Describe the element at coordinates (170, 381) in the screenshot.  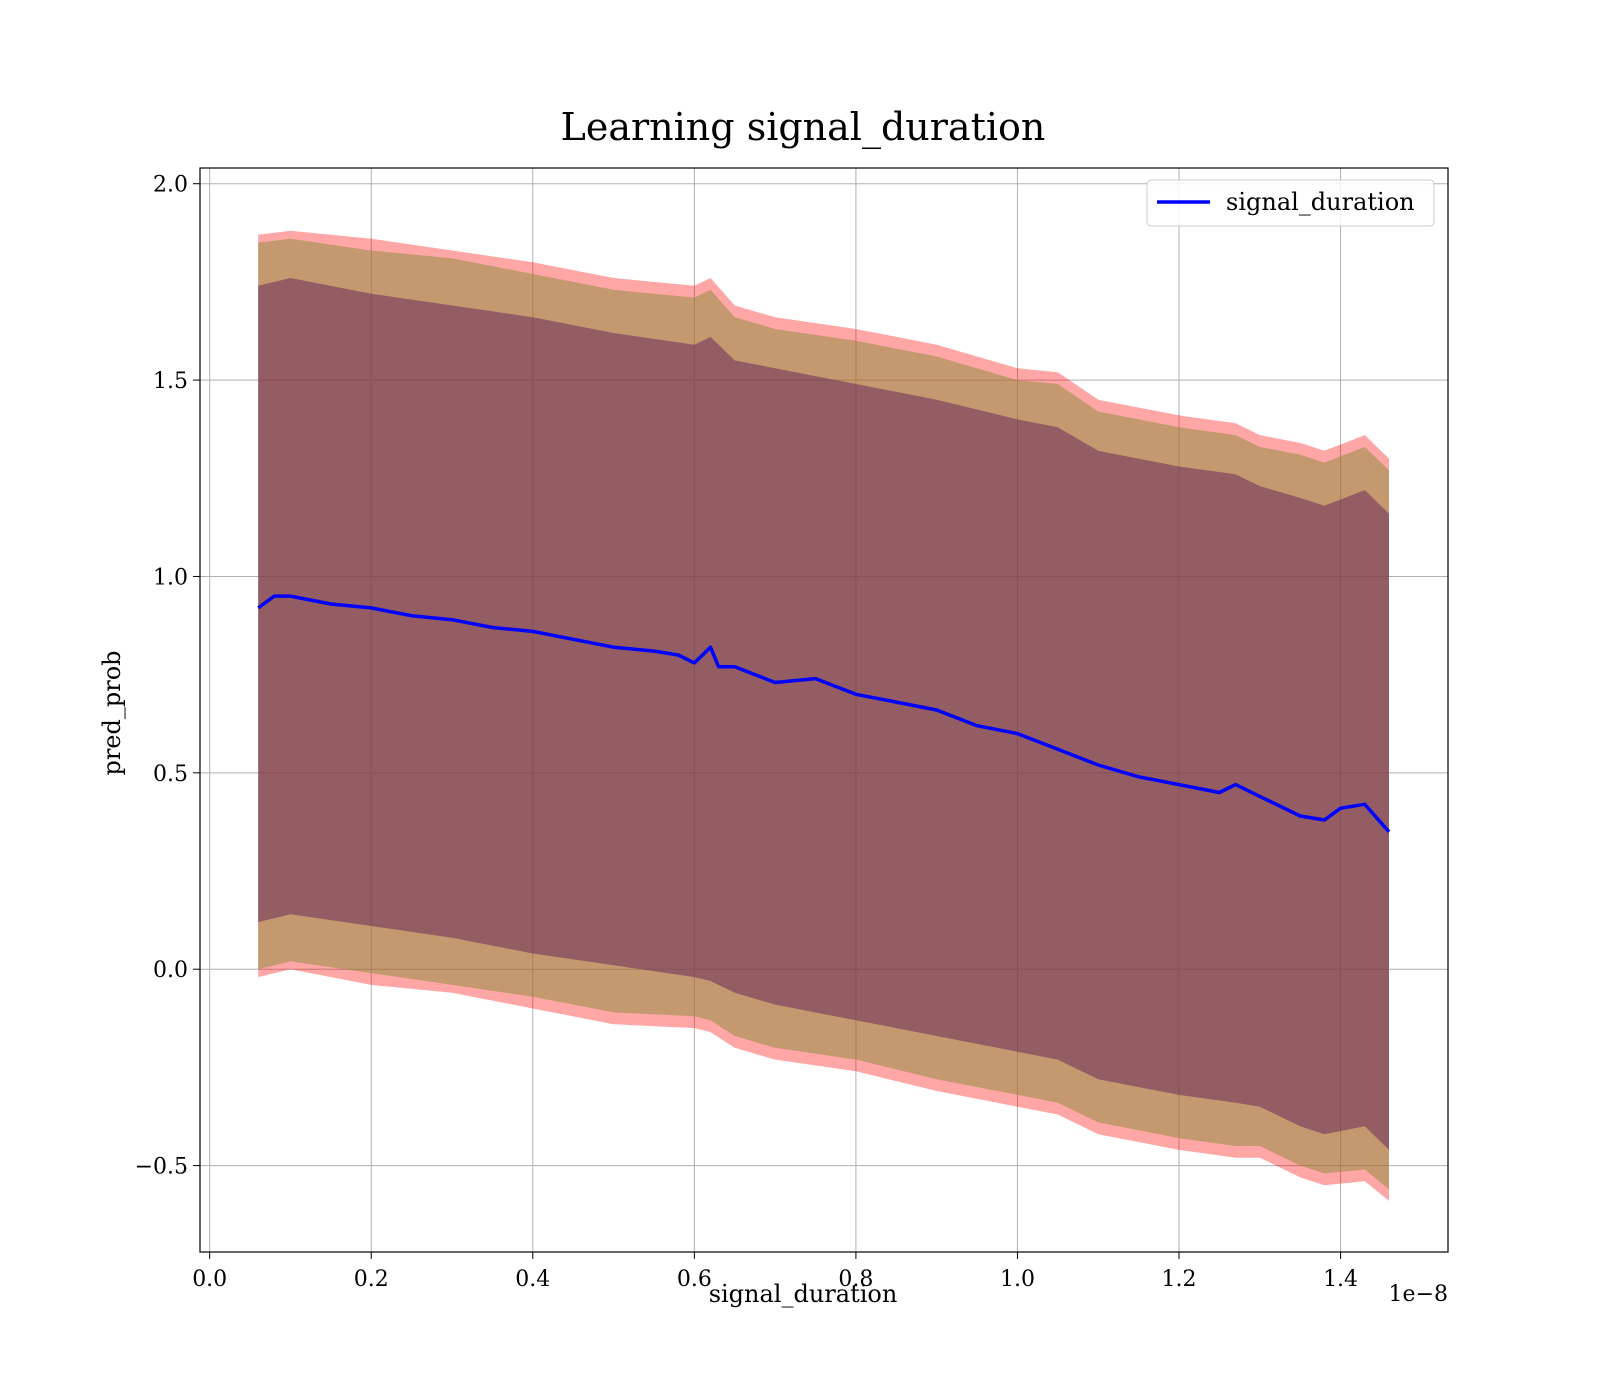
I see `y-tick-label: 1.5` at that location.